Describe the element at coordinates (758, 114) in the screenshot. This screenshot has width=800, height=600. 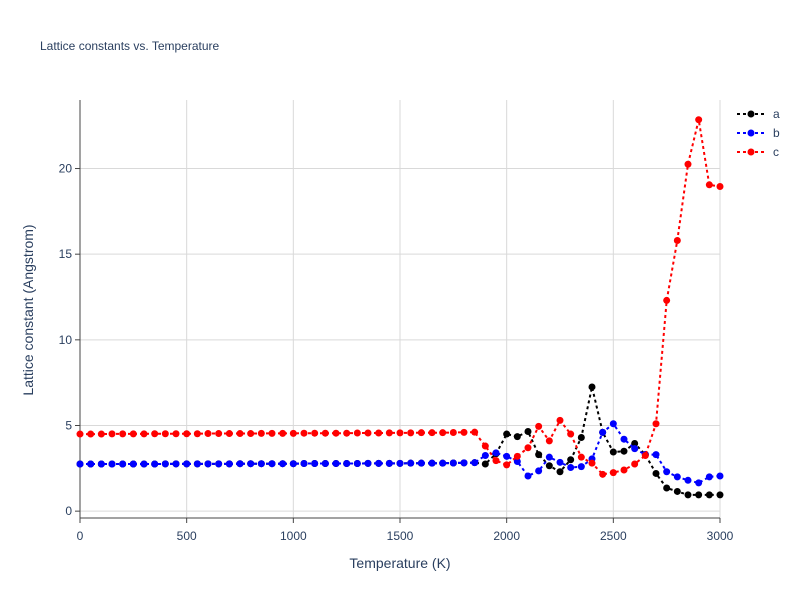
I see `legend-item-a: a` at that location.